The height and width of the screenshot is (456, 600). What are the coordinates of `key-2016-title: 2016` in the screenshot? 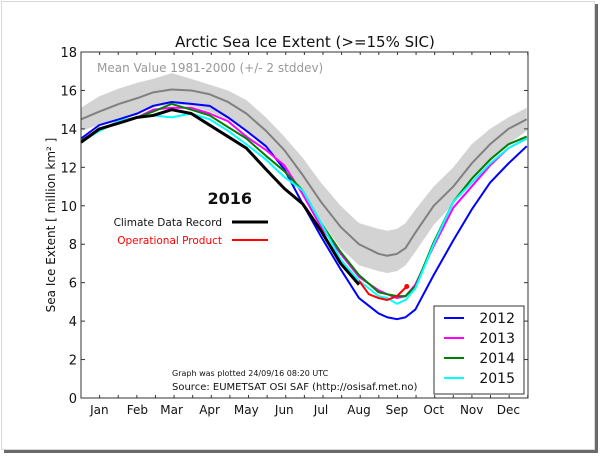 It's located at (229, 198).